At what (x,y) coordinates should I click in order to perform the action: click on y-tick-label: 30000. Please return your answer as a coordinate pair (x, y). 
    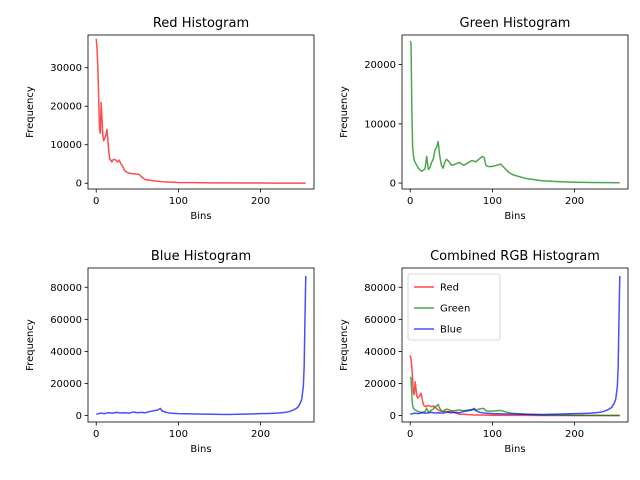
    Looking at the image, I should click on (66, 68).